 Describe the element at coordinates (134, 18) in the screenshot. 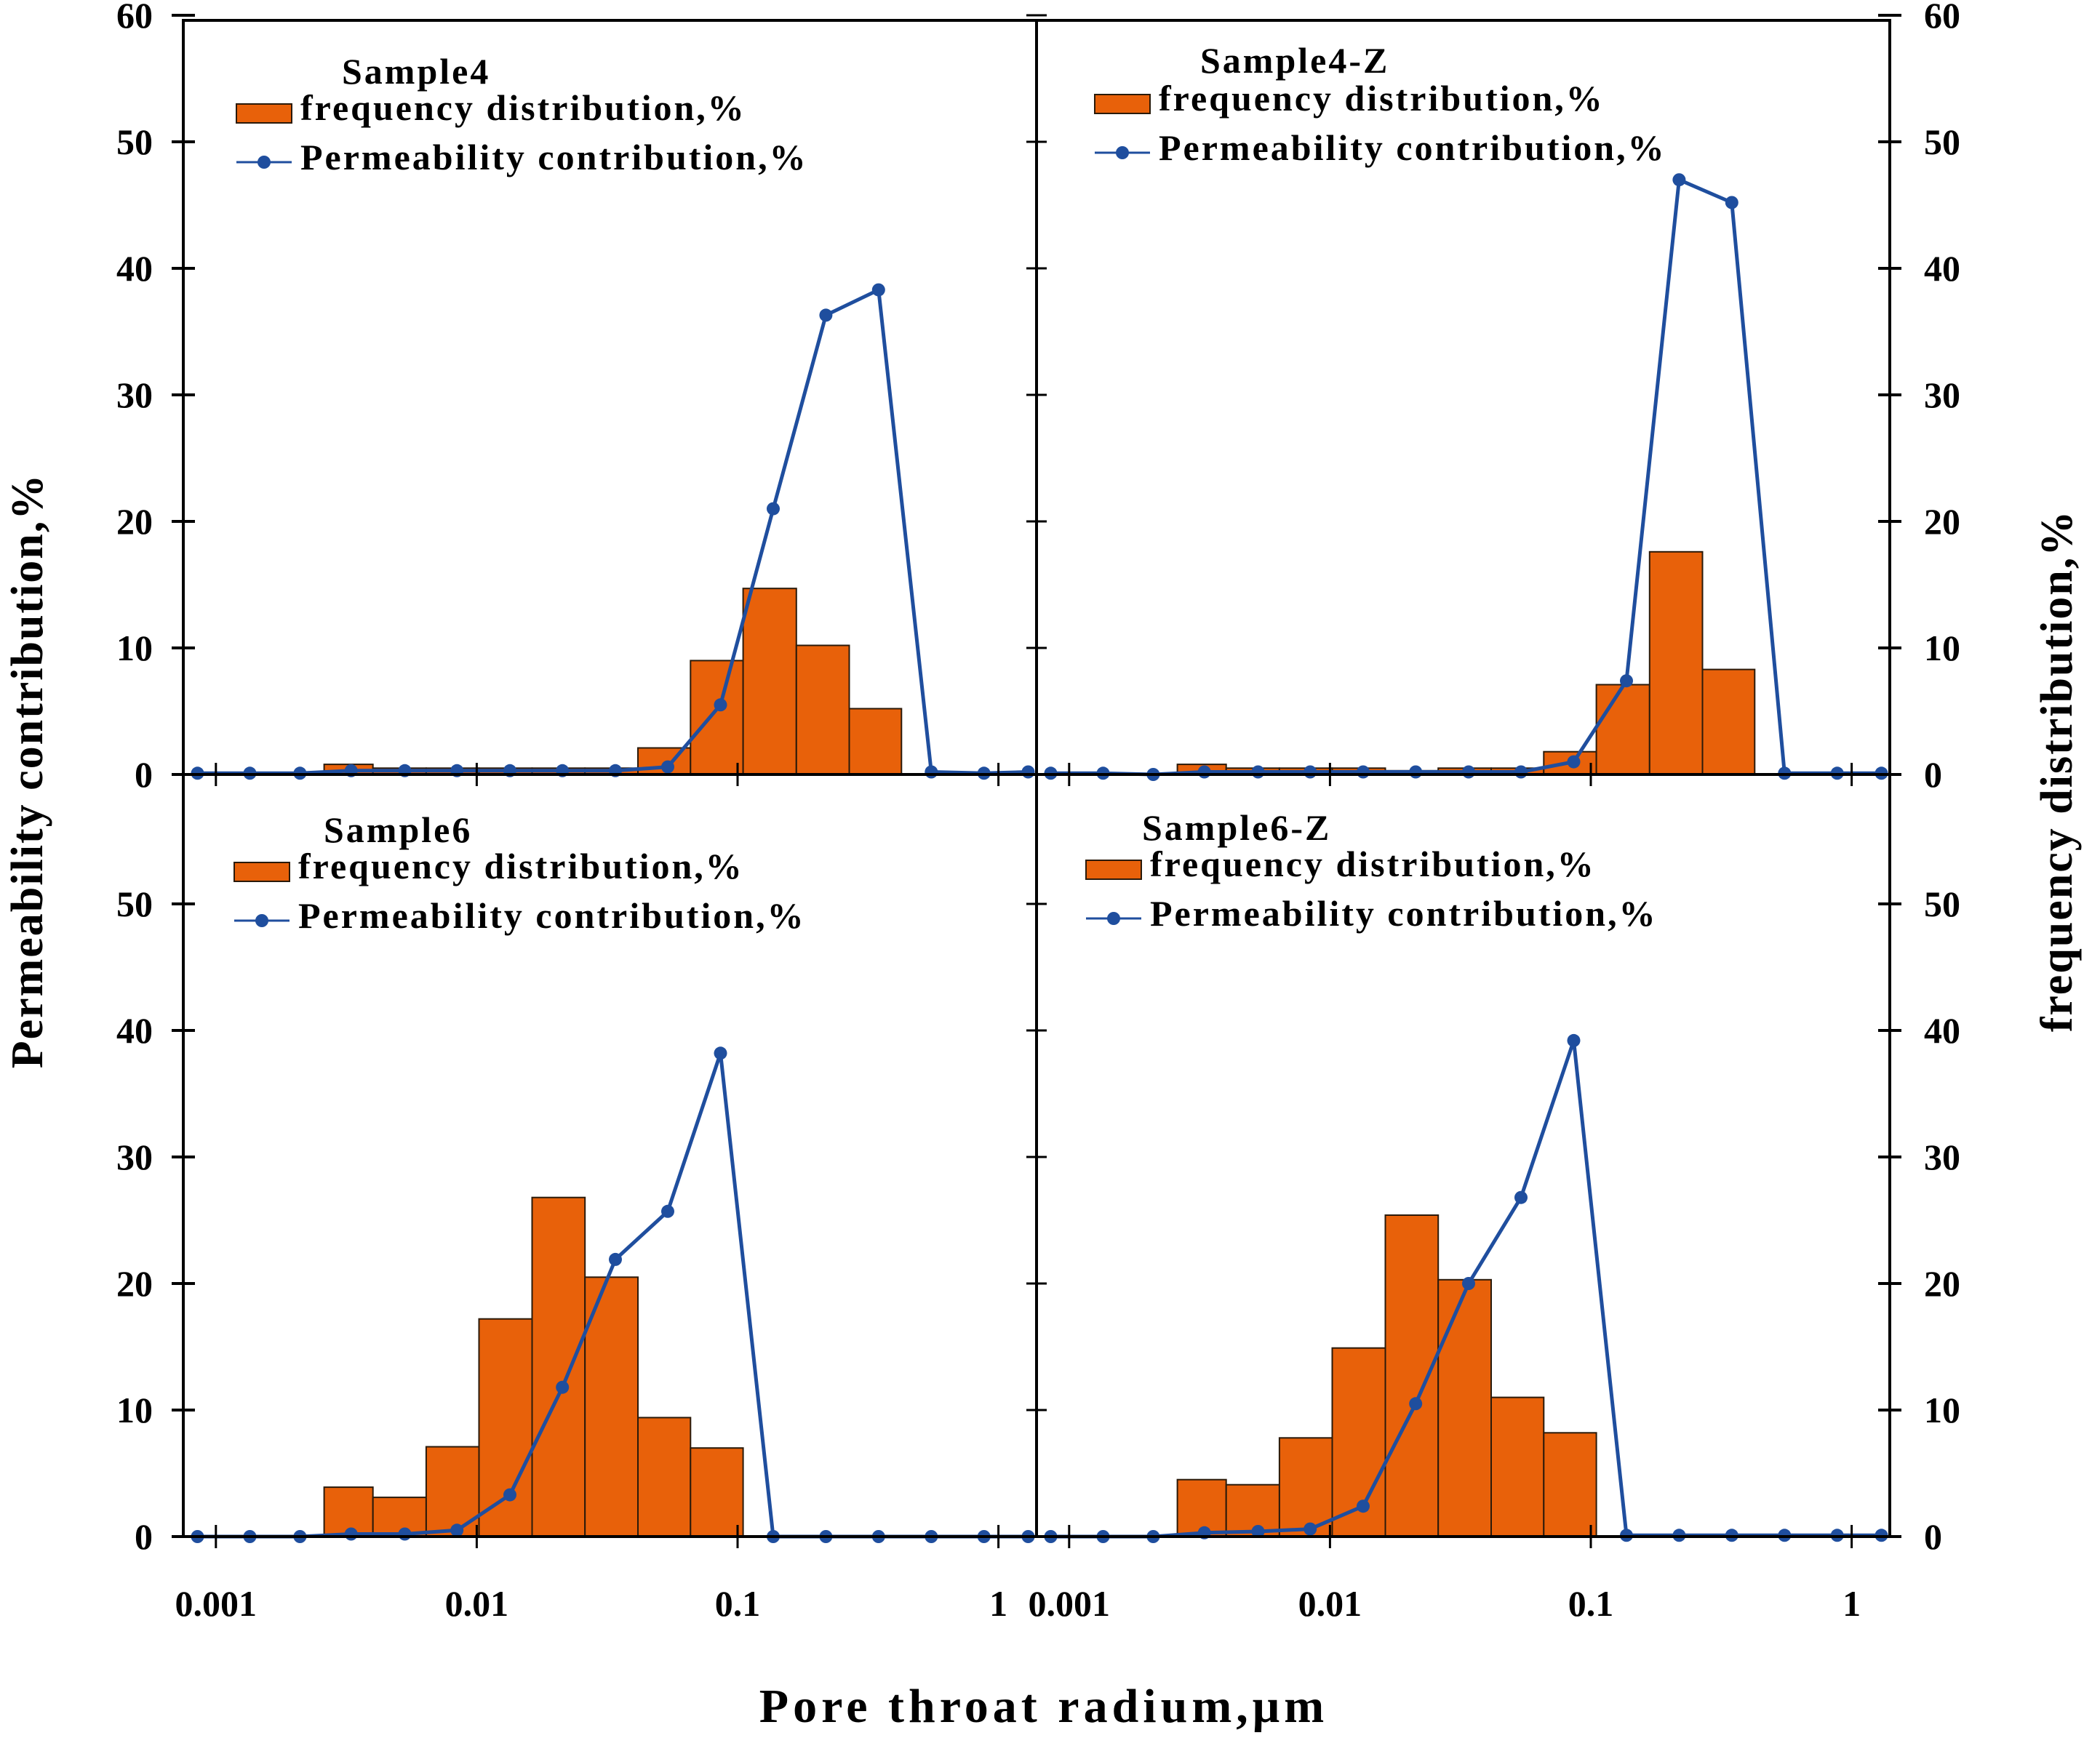

I see `y-tick-label-left: 60` at that location.